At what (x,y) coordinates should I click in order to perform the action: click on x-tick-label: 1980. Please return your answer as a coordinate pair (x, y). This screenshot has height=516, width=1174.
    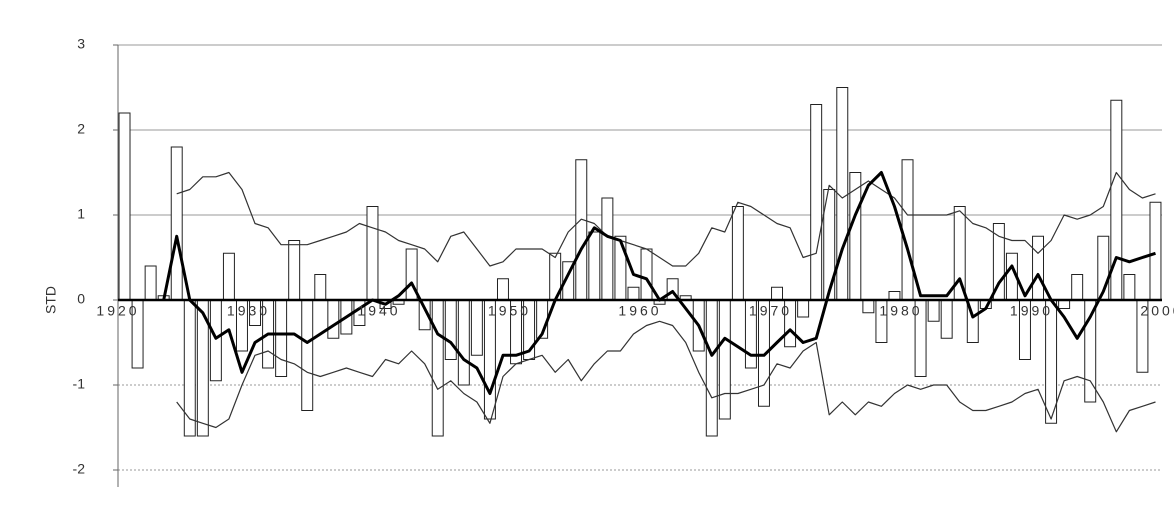
    Looking at the image, I should click on (900, 311).